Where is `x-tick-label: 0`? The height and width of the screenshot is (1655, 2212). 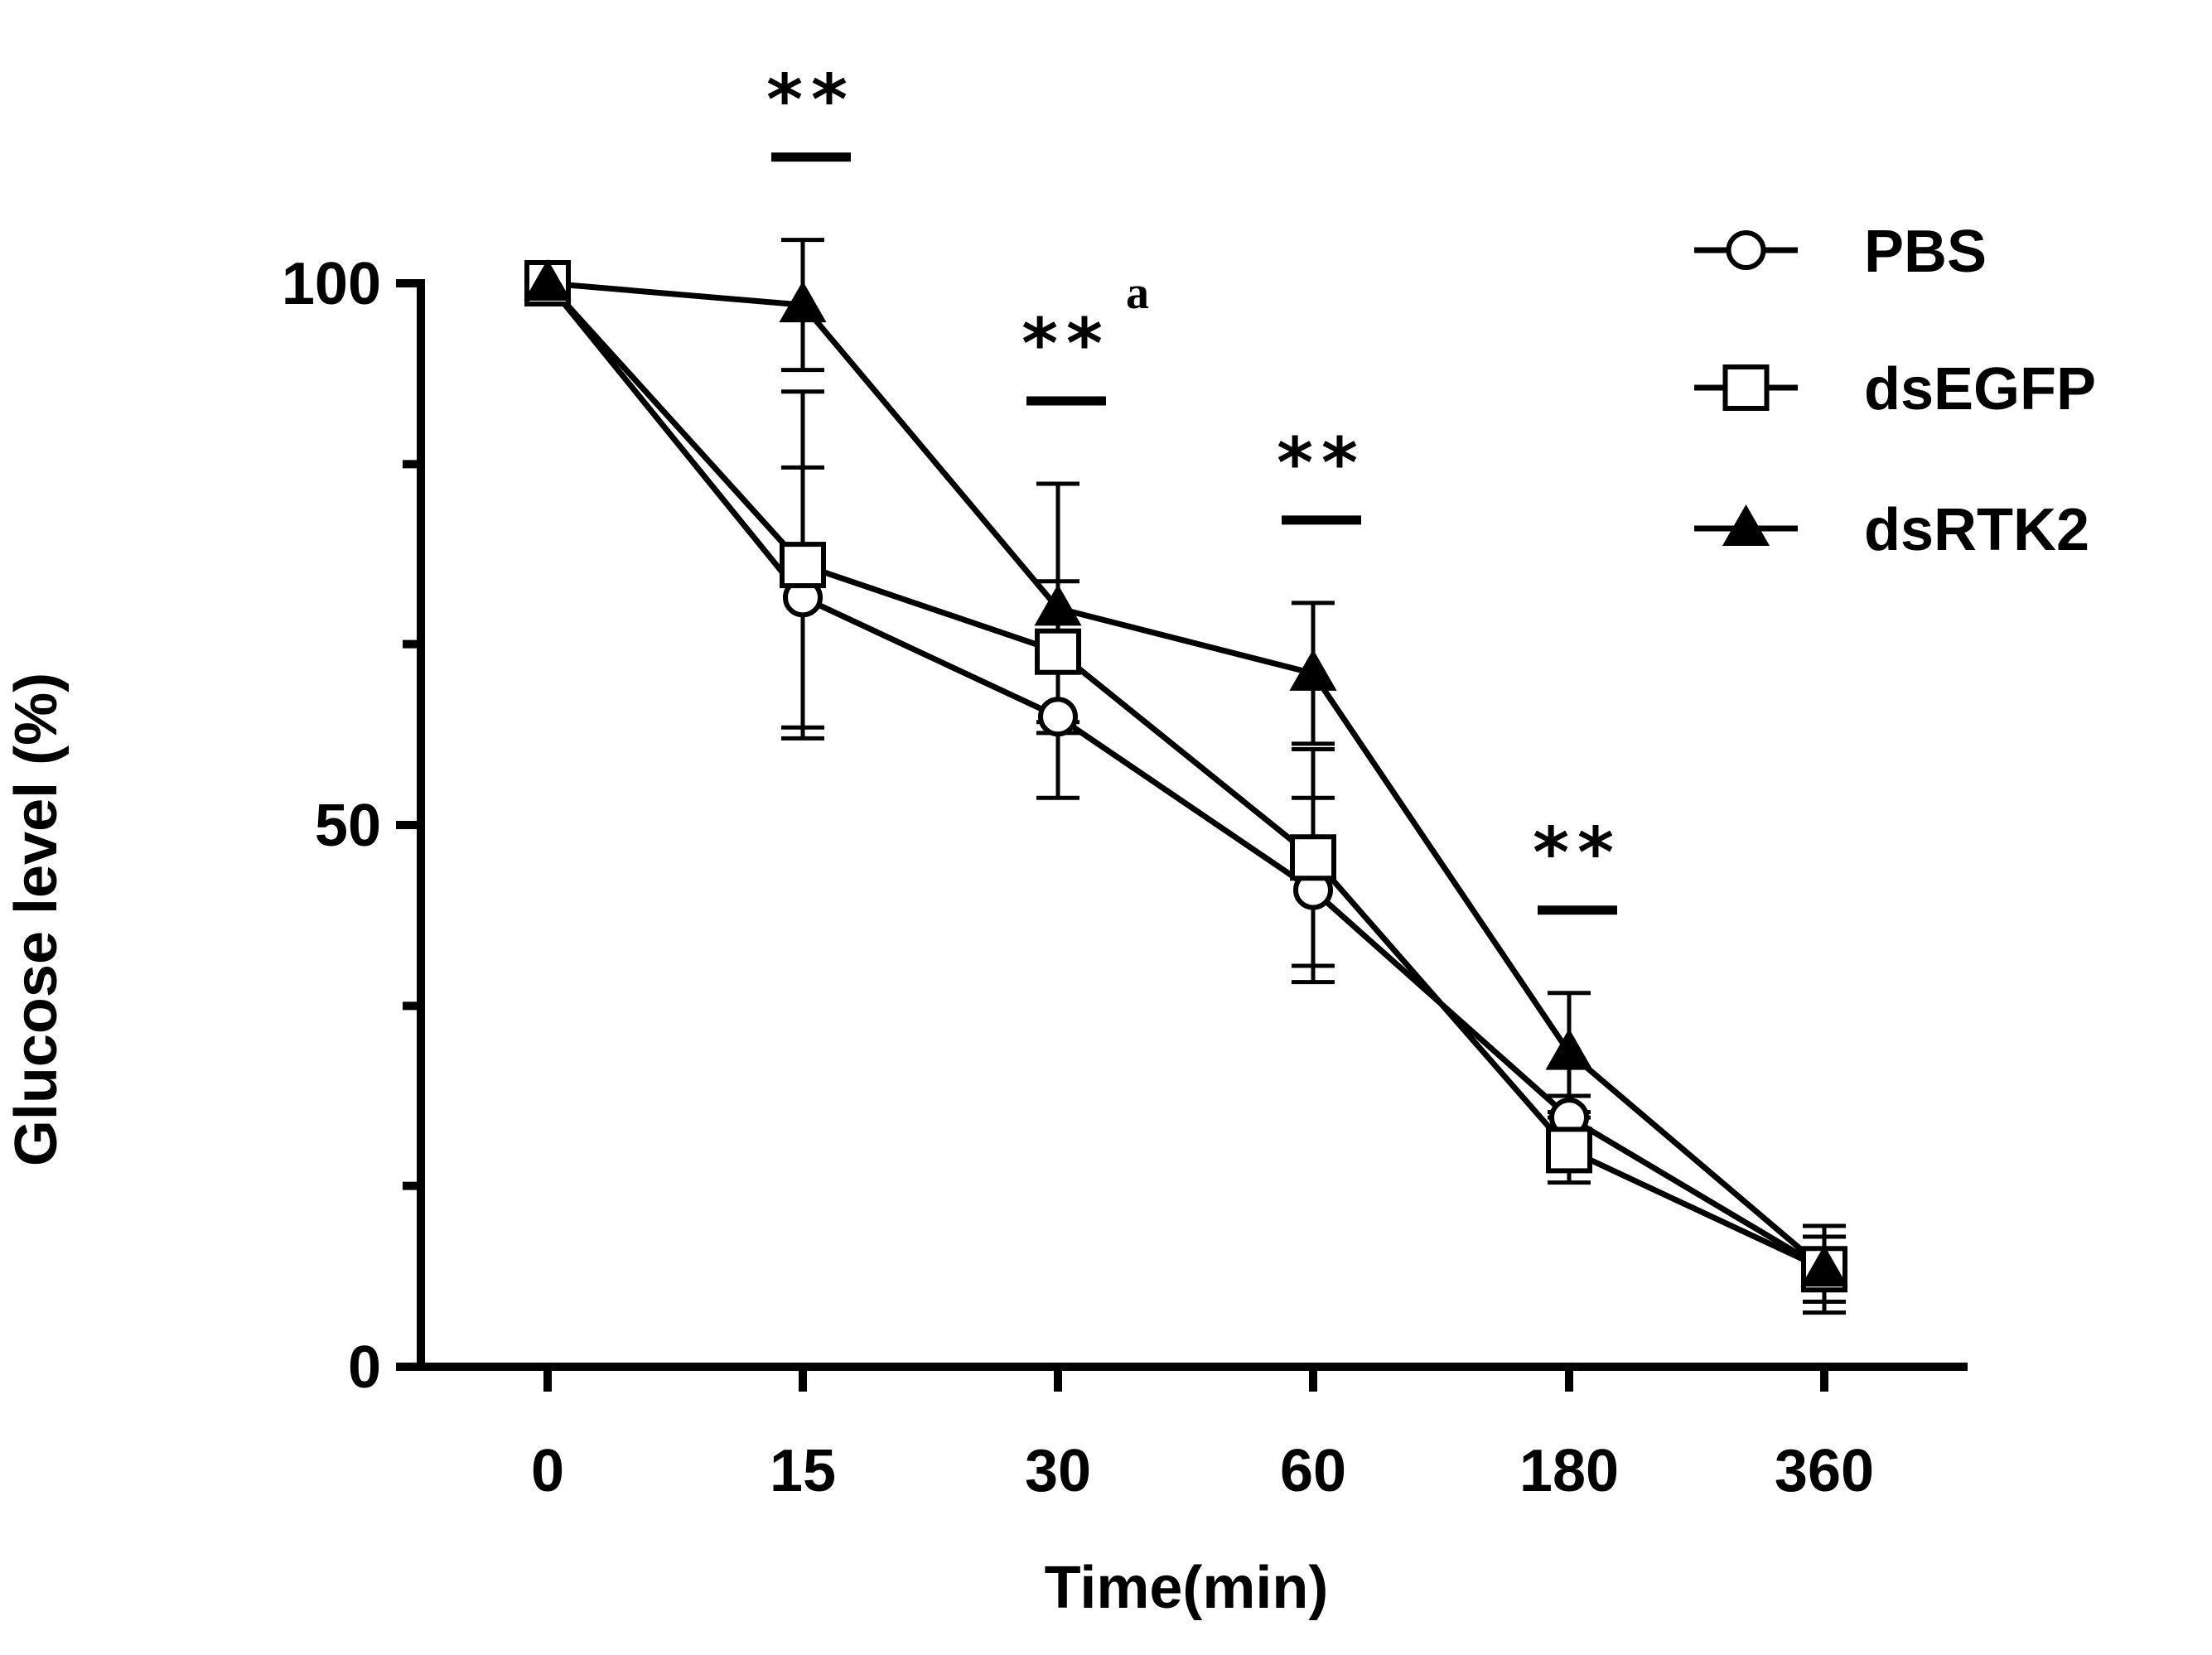
x-tick-label: 0 is located at coordinates (547, 1471).